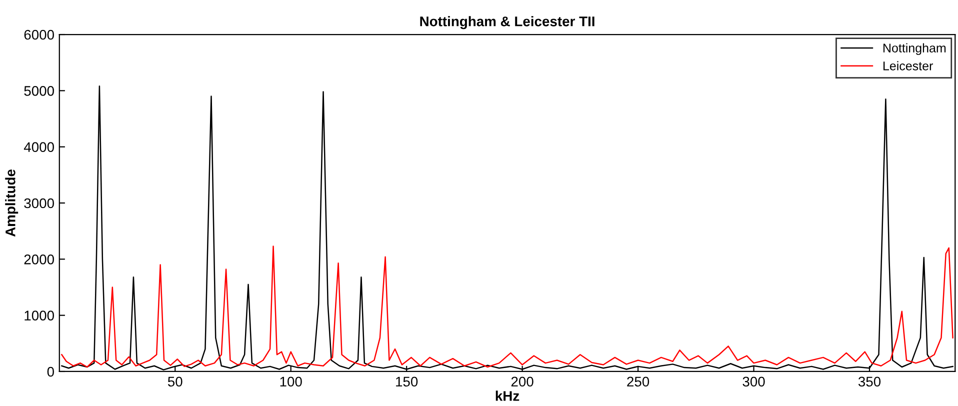 This screenshot has width=958, height=406. I want to click on x-tick-label: 300, so click(753, 381).